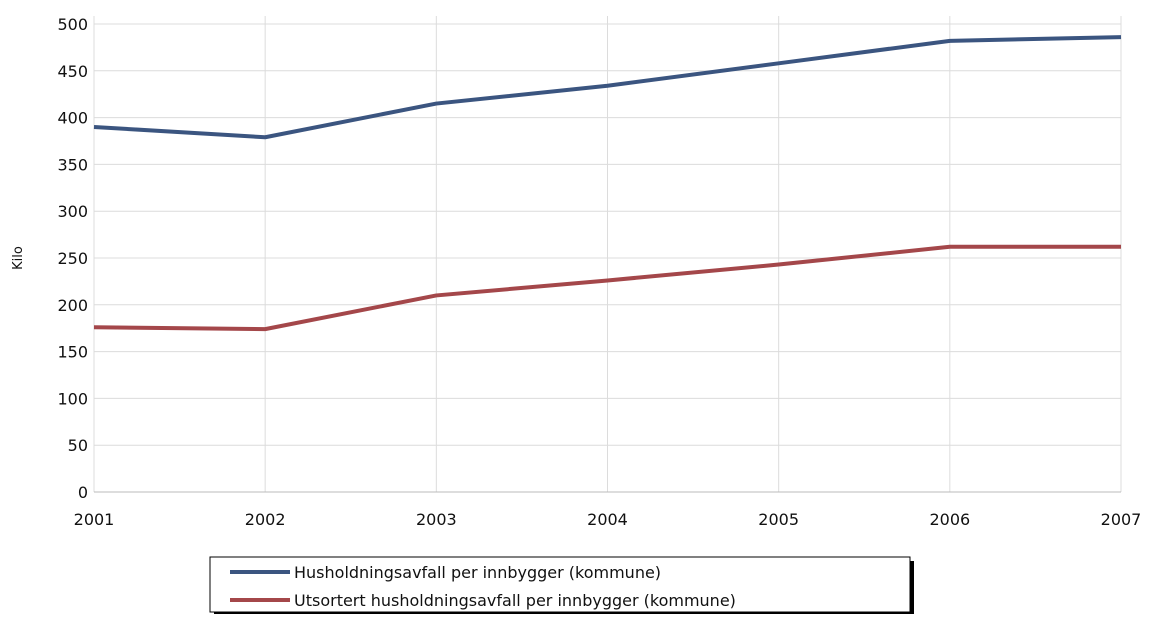 Image resolution: width=1151 pixels, height=618 pixels. Describe the element at coordinates (1121, 519) in the screenshot. I see `x-tick-label: 2007` at that location.